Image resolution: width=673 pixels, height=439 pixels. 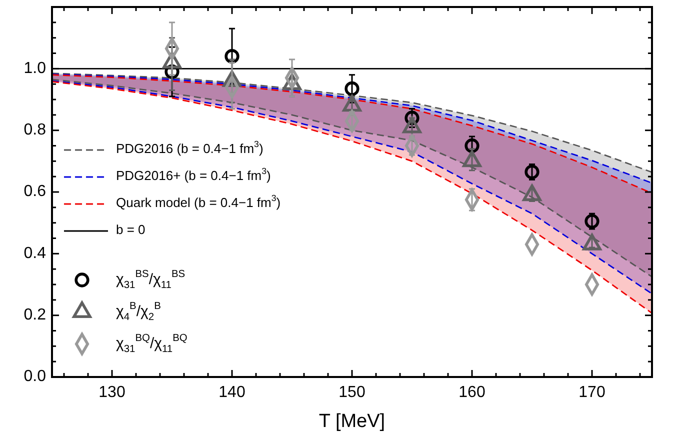 I want to click on x-tick-label: 150, so click(x=352, y=392).